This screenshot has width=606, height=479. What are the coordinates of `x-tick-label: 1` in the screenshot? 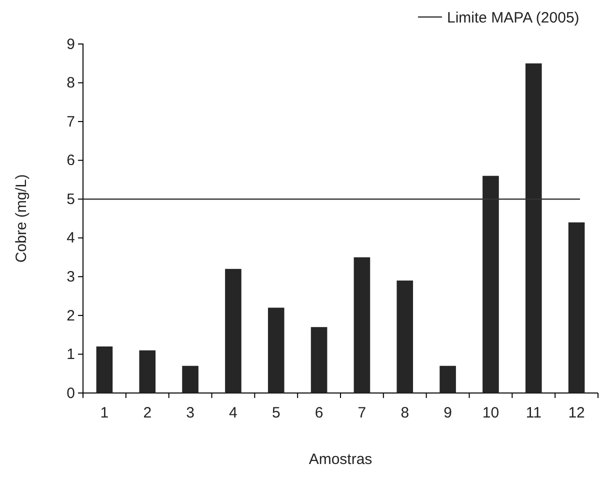 It's located at (104, 413).